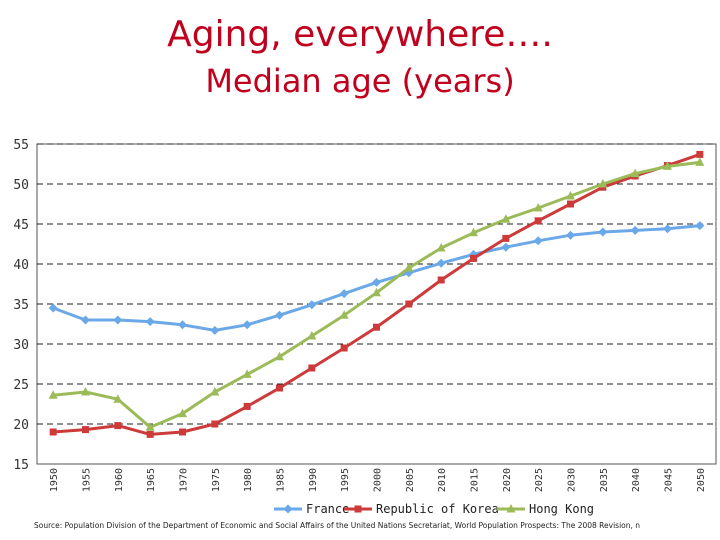 The height and width of the screenshot is (540, 720). Describe the element at coordinates (511, 508) in the screenshot. I see `legend-marker-hong-kong` at that location.